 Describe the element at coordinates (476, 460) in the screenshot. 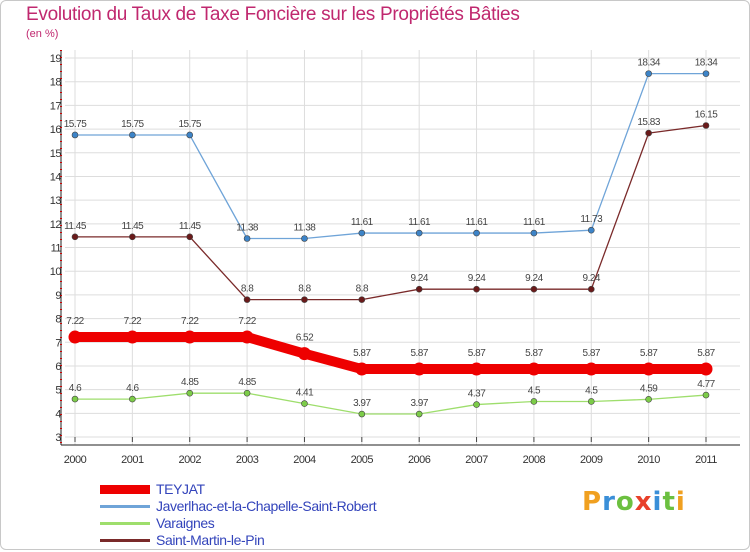

I see `x-tick-label: 2007` at that location.